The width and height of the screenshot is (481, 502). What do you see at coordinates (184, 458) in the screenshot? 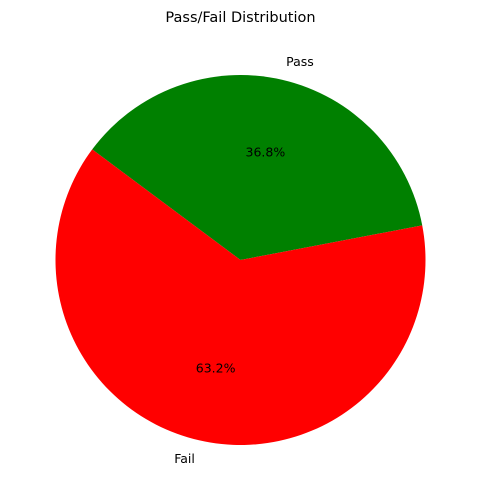
I see `slice-label-fail: Fail` at bounding box center [184, 458].